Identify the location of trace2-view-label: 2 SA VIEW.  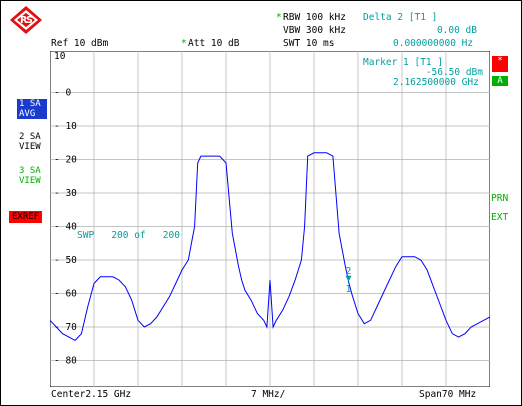
(30, 142).